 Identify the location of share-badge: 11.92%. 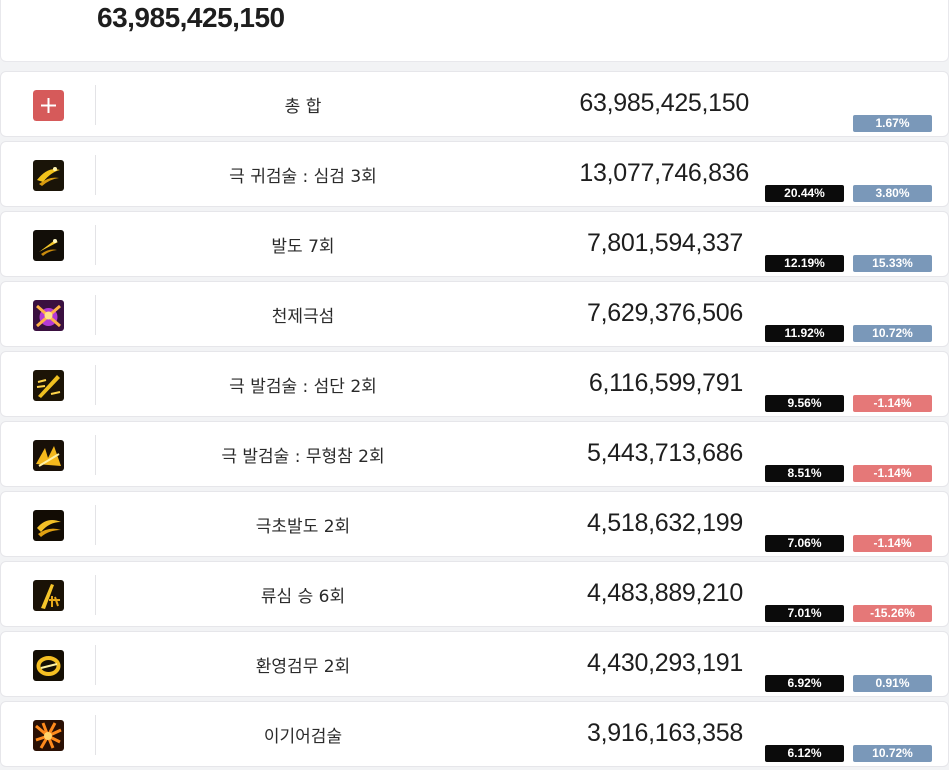
(804, 333).